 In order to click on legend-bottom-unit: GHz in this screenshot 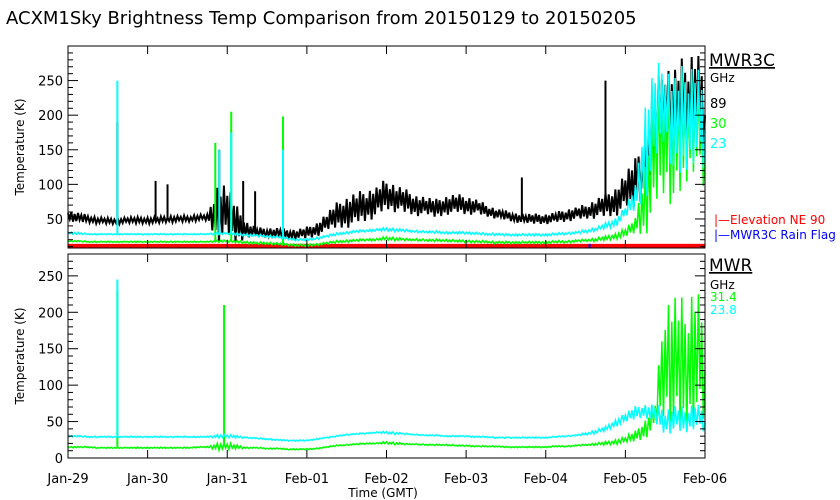, I will do `click(722, 285)`.